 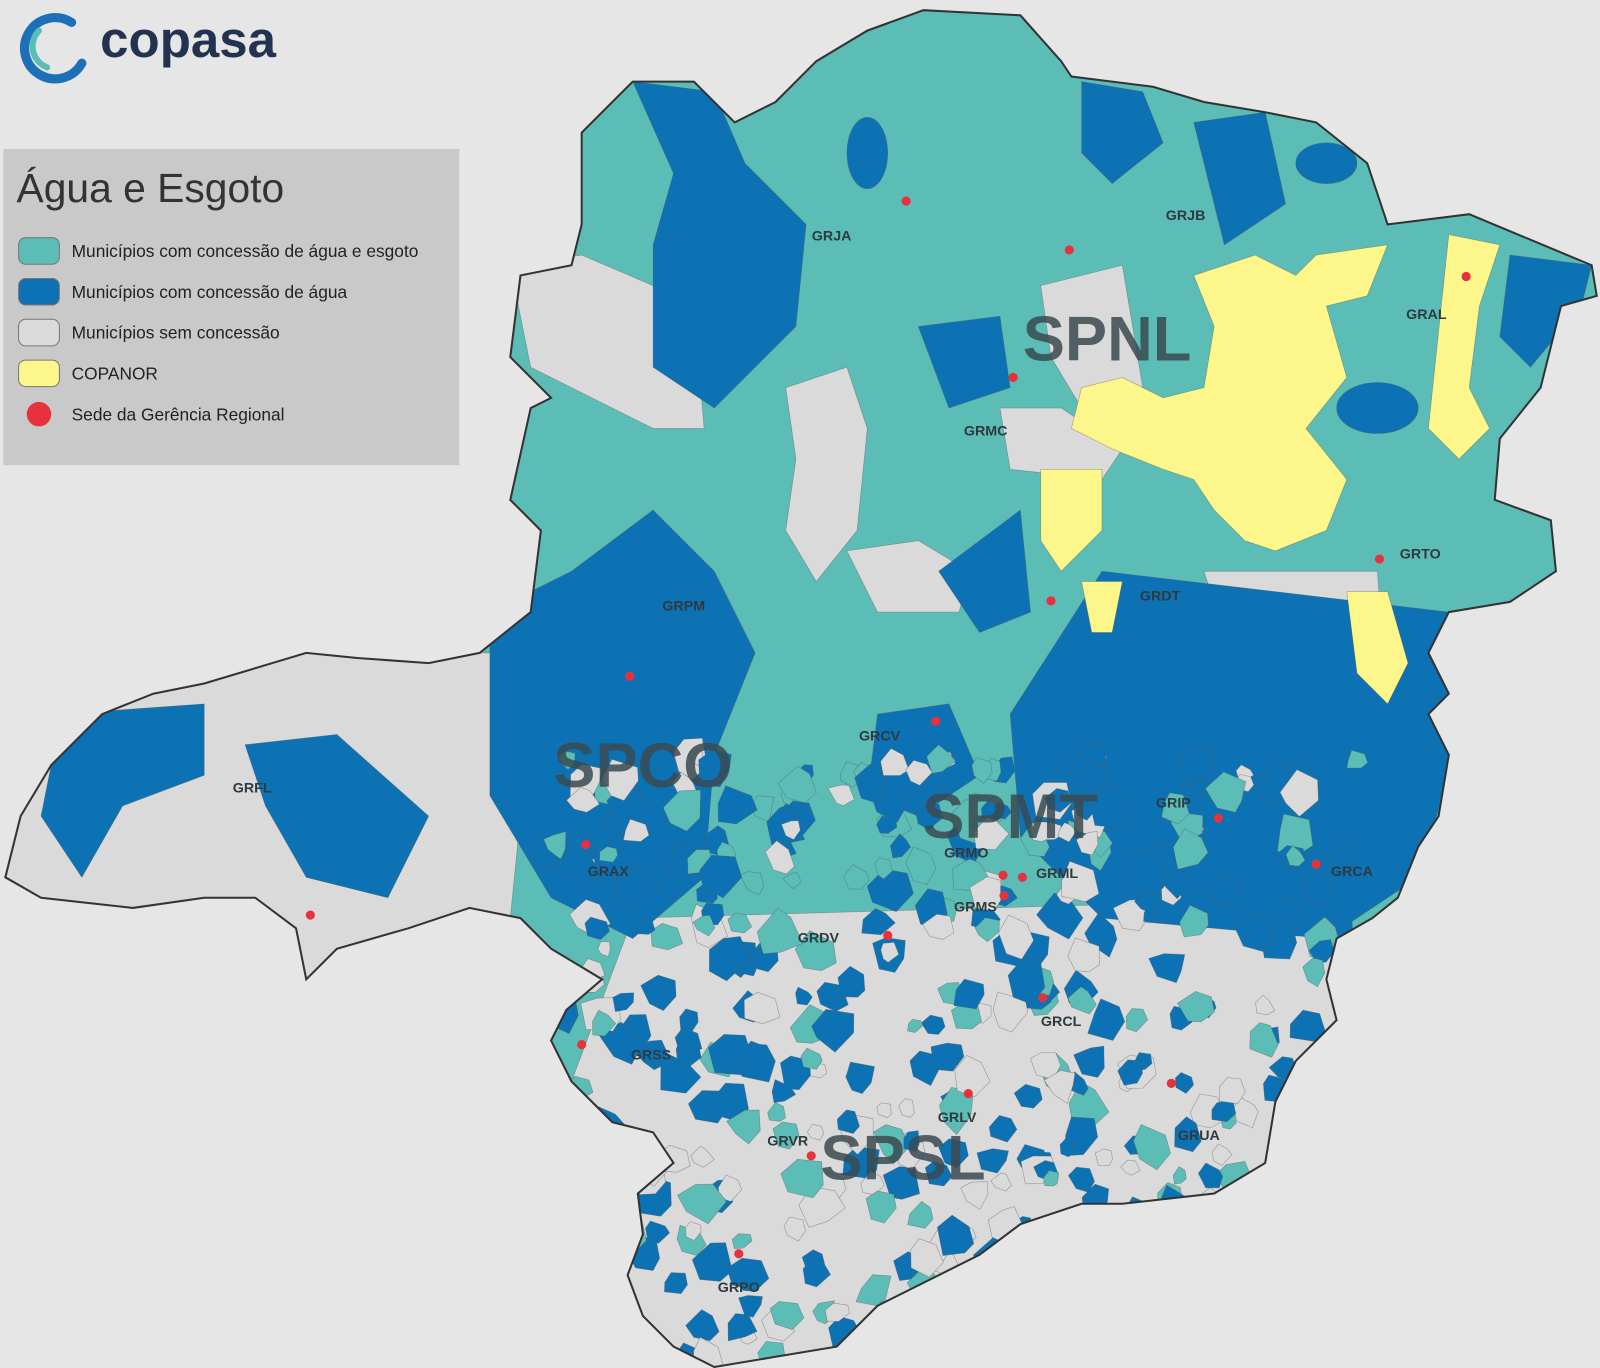 I want to click on regional-label: GRMC, so click(x=986, y=431).